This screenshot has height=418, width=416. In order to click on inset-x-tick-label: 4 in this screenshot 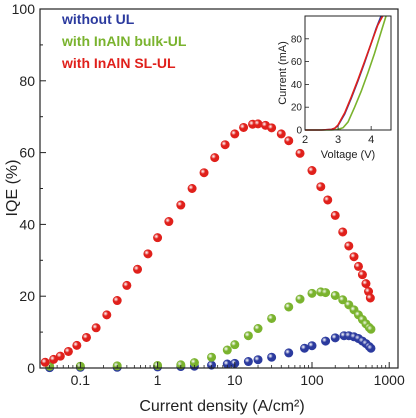, I will do `click(371, 140)`.